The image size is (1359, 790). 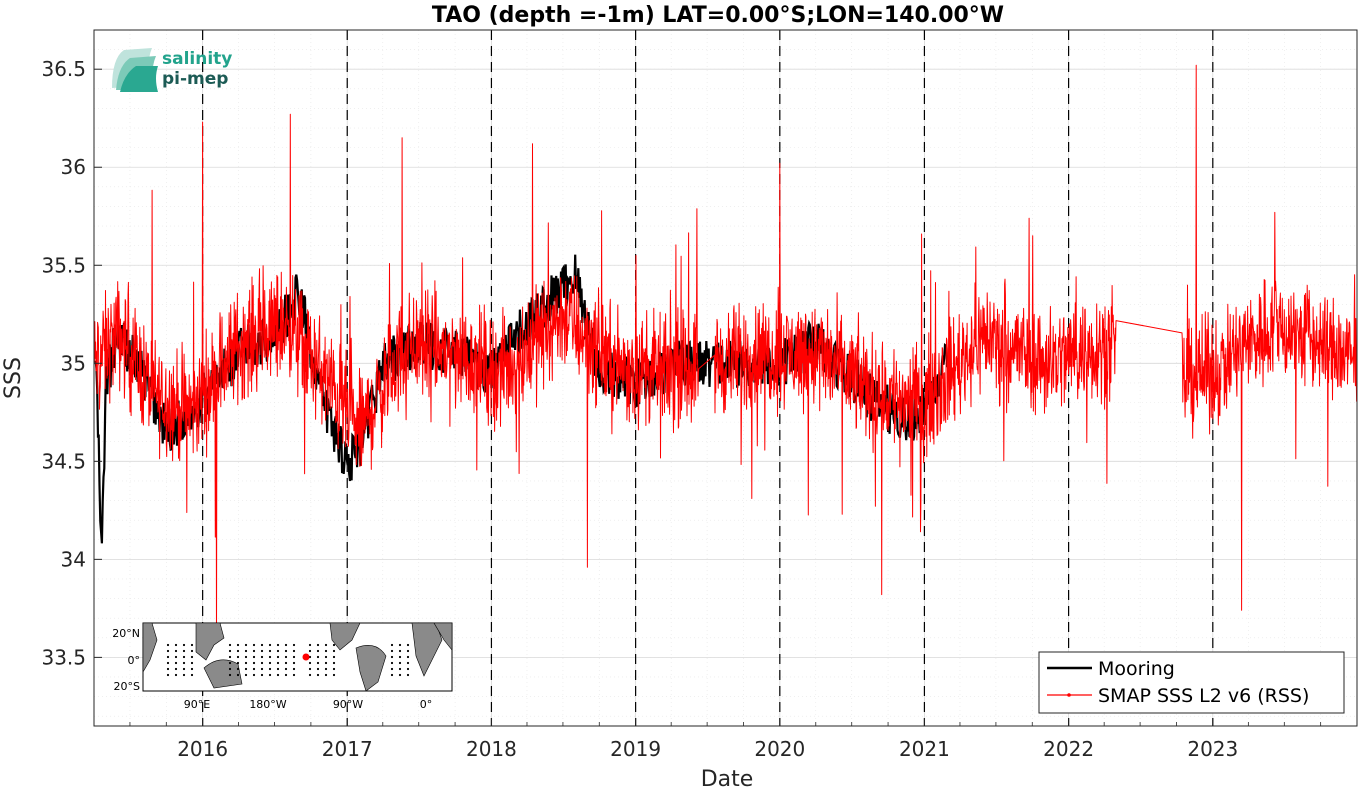 I want to click on inset-ylabel-20s: 20°S, so click(x=127, y=686).